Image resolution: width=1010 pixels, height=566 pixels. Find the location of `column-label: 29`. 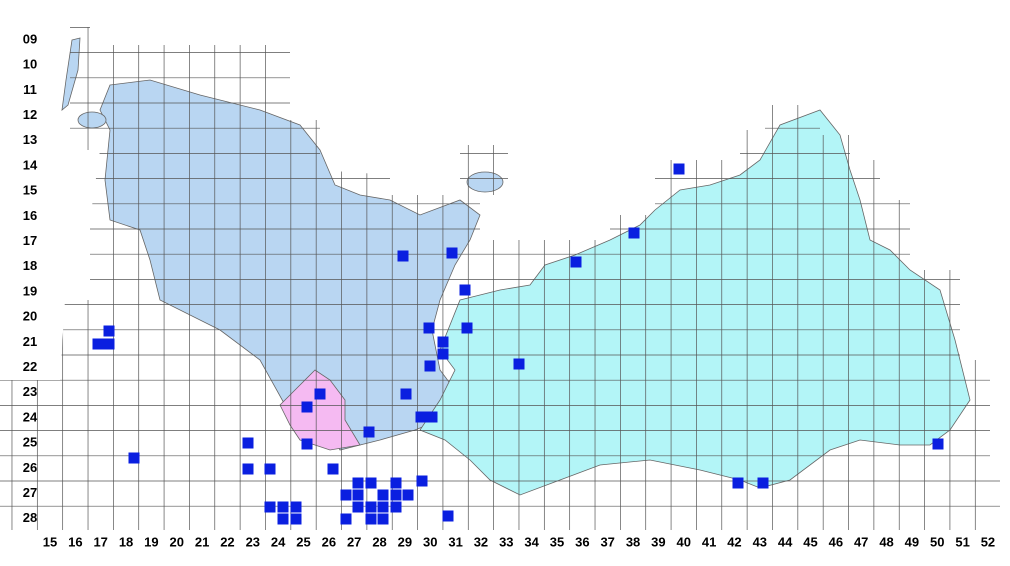

column-label: 29 is located at coordinates (405, 541).